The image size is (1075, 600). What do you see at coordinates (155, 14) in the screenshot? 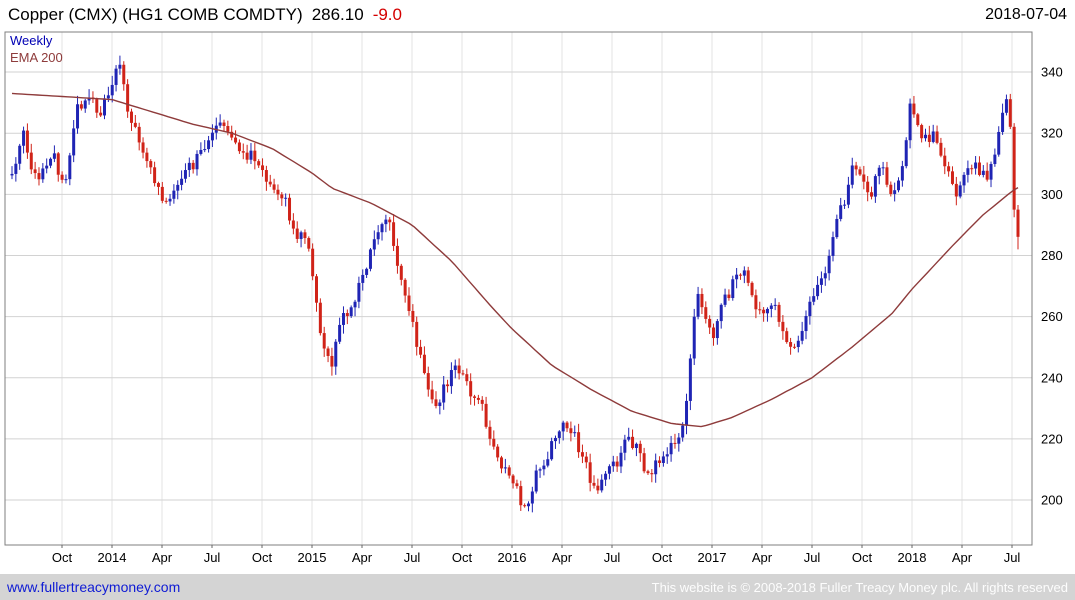
I see `instrument-name: Copper (CMX) (HG1 COMB COMDTY)` at bounding box center [155, 14].